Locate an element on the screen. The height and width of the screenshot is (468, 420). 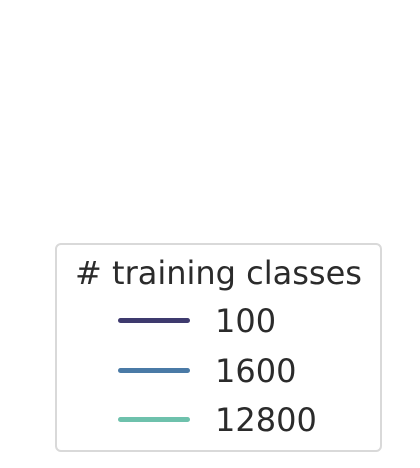
legend-entry-100: 100 is located at coordinates (218, 321).